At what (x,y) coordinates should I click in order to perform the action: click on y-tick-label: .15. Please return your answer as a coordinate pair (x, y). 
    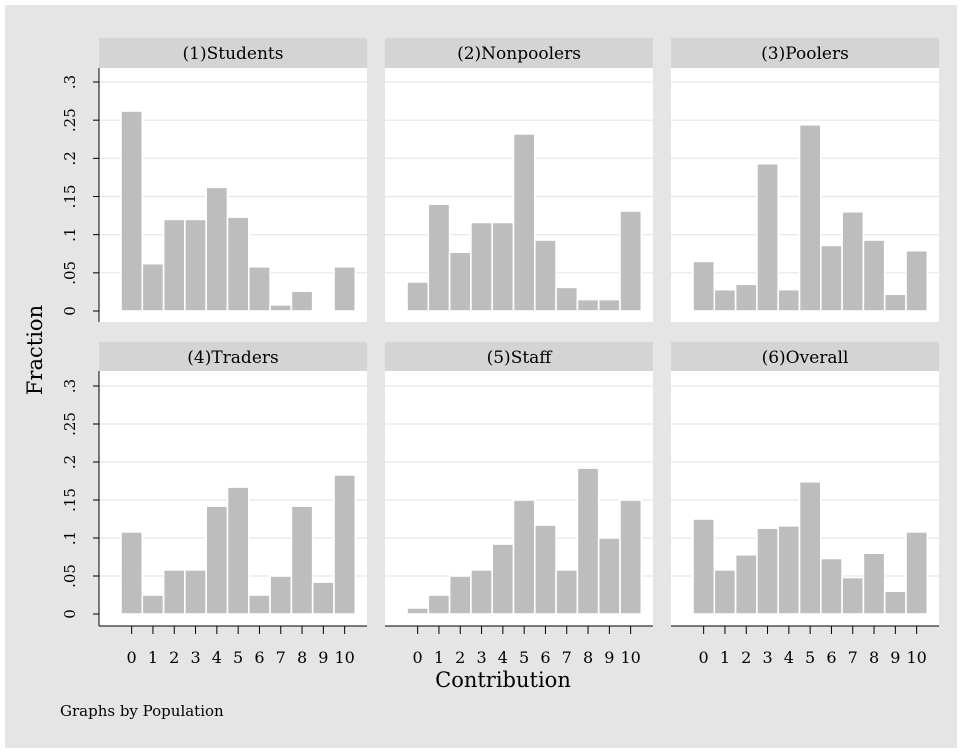
    Looking at the image, I should click on (70, 197).